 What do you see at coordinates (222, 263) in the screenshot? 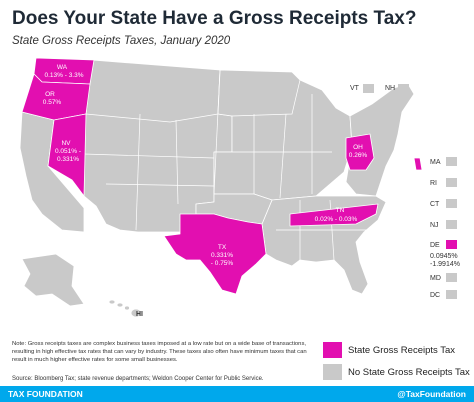
I see `tx-rate-line2: - 0.75%` at bounding box center [222, 263].